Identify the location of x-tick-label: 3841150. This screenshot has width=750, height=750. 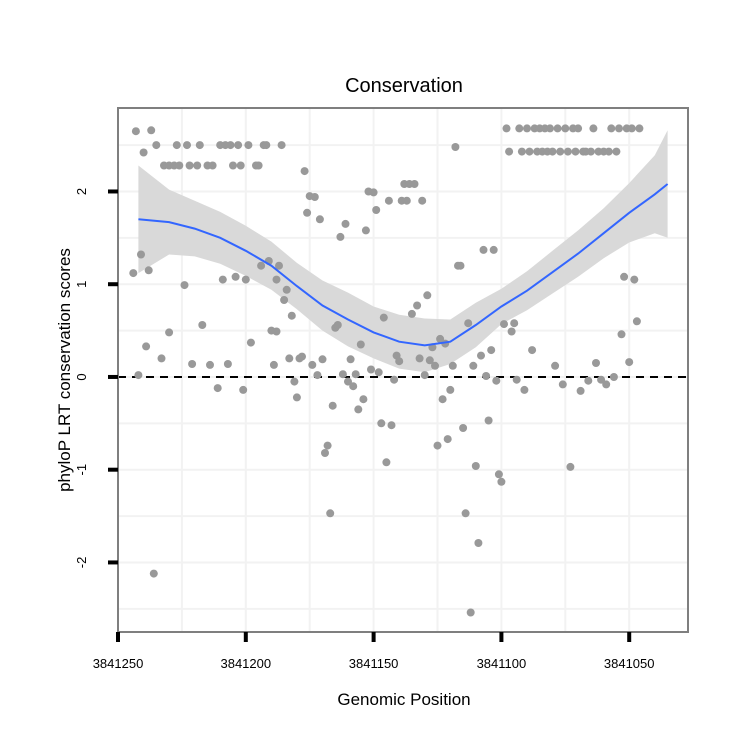
(374, 663).